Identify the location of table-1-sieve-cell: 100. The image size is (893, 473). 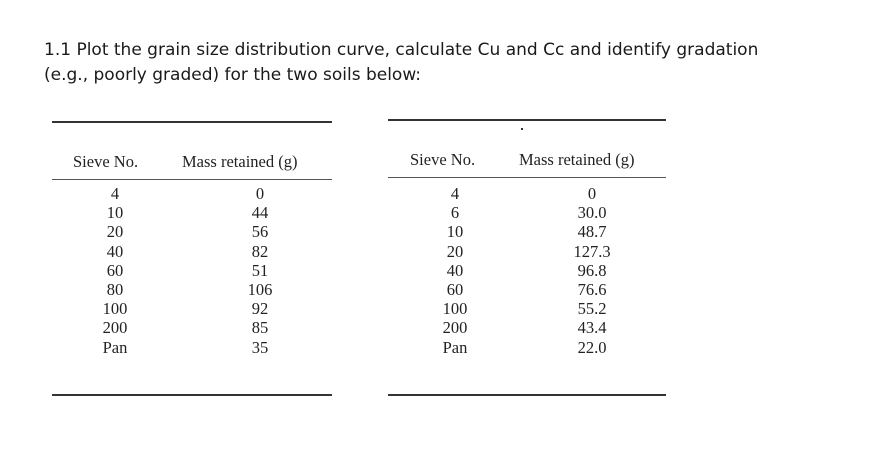
(115, 309).